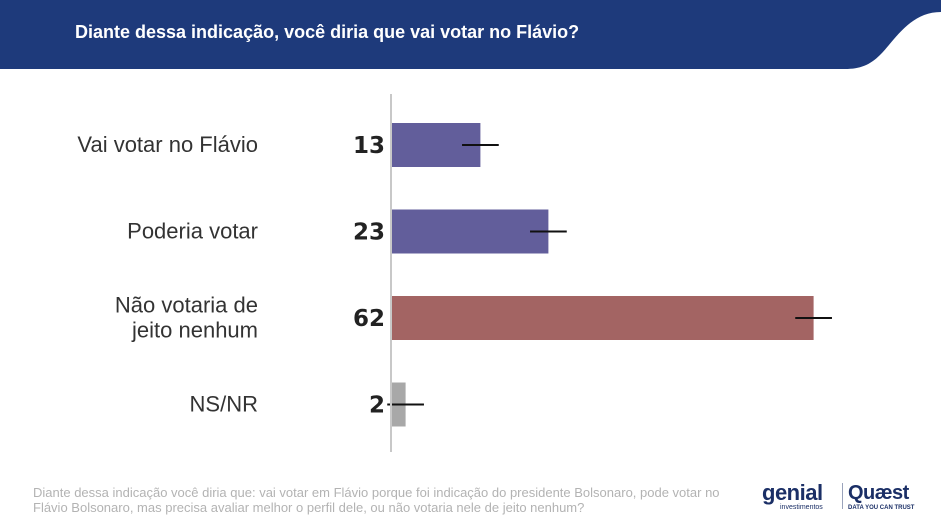 This screenshot has height=515, width=941. What do you see at coordinates (878, 493) in the screenshot?
I see `quaest-logo: Quæst` at bounding box center [878, 493].